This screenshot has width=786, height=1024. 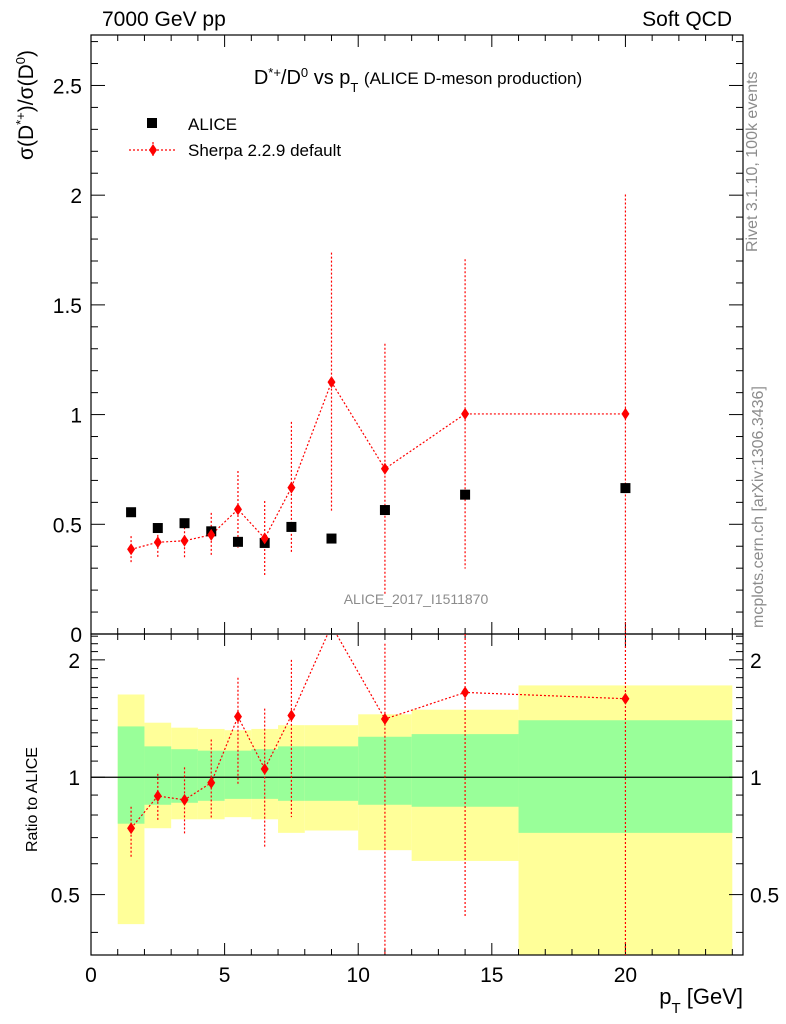 What do you see at coordinates (491, 975) in the screenshot?
I see `x-tick-label: 15` at bounding box center [491, 975].